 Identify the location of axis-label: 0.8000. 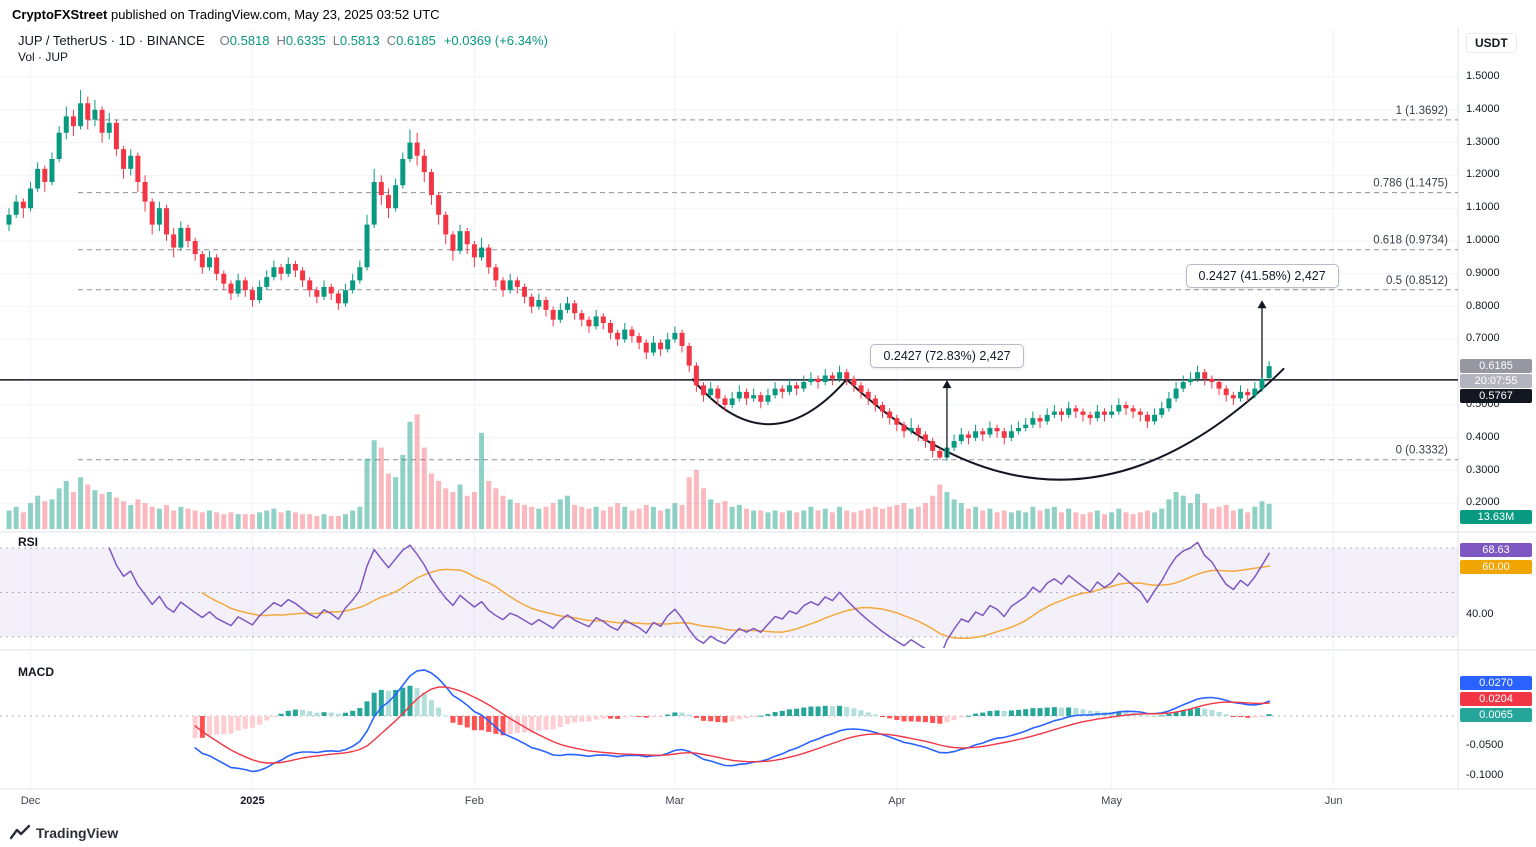
(1483, 305).